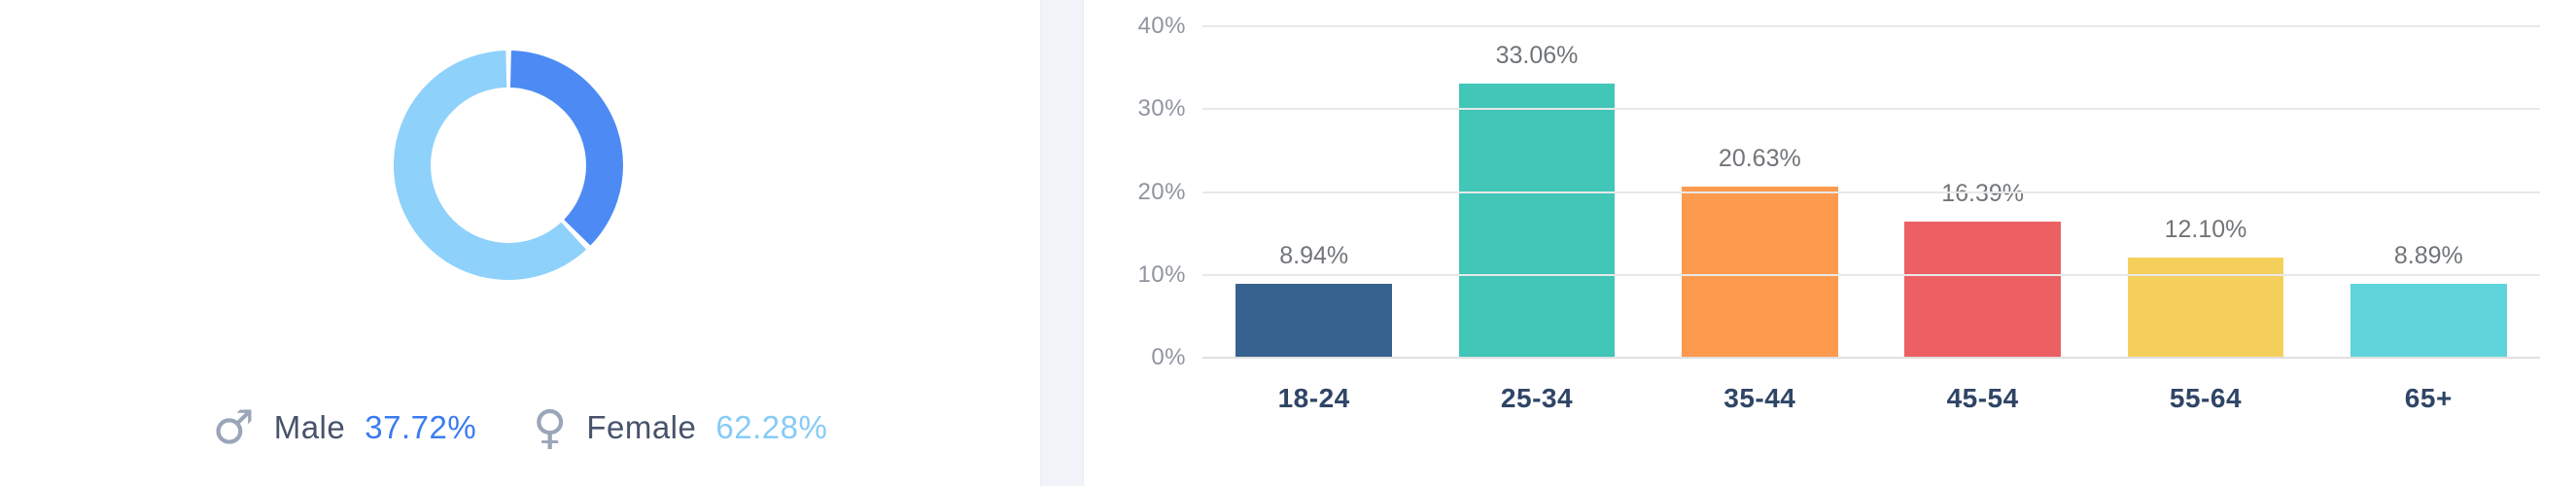  Describe the element at coordinates (771, 427) in the screenshot. I see `female-value: 62.28%` at that location.